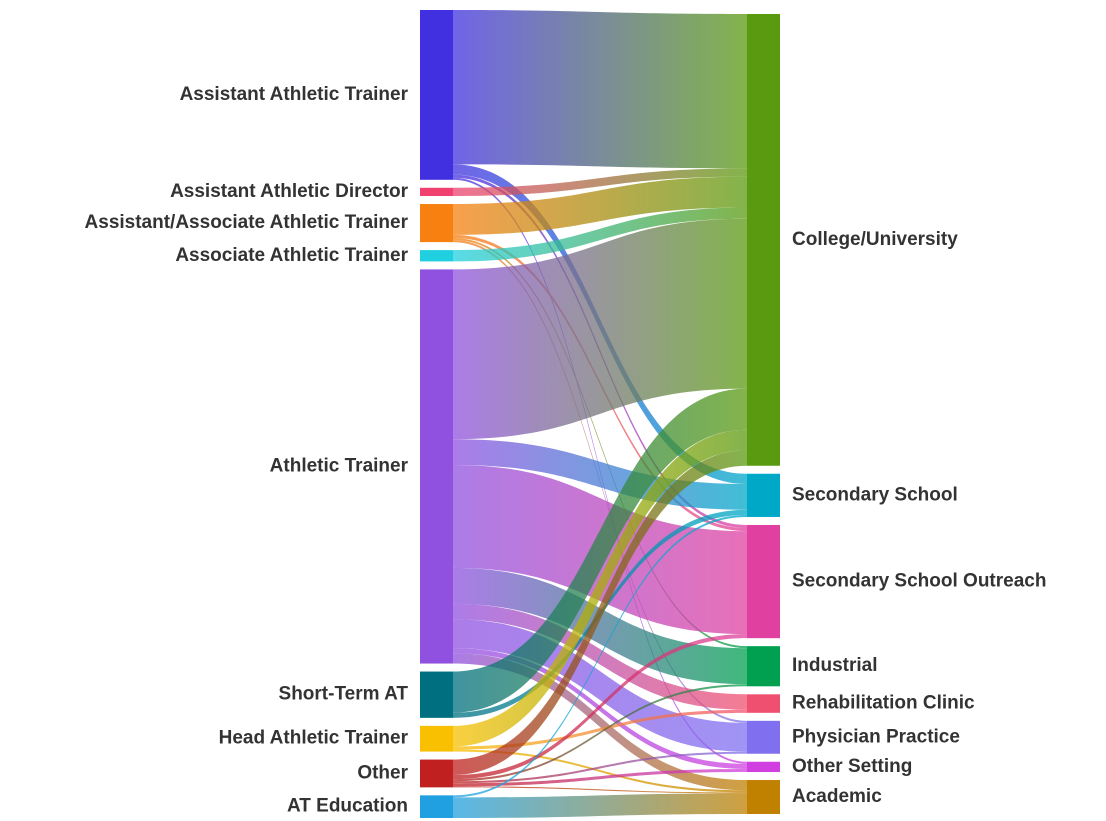  Describe the element at coordinates (289, 191) in the screenshot. I see `source-label: Assistant Athletic Director` at that location.